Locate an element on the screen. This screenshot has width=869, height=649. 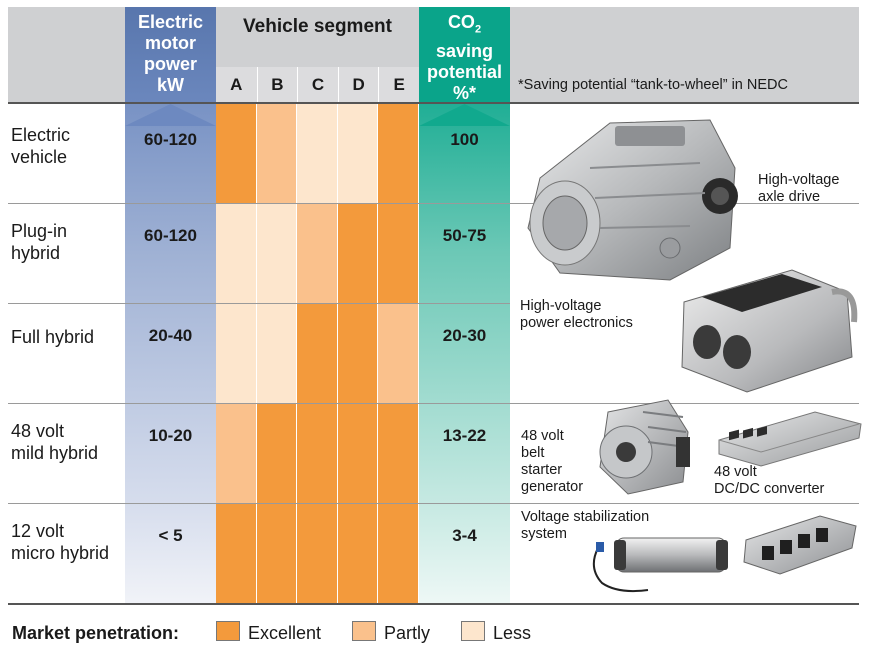
motor-power-header is located at coordinates (170, 54).